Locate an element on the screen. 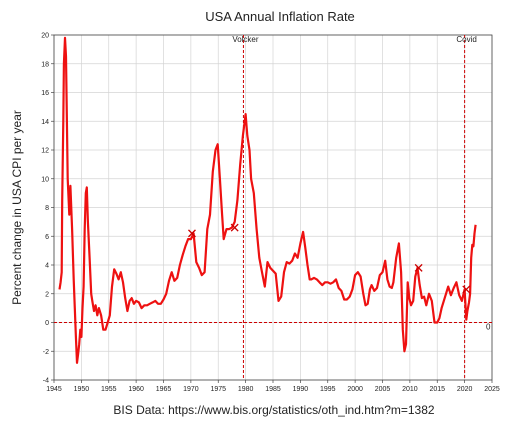 The height and width of the screenshot is (423, 520). x-tick-label: 1965 is located at coordinates (164, 389).